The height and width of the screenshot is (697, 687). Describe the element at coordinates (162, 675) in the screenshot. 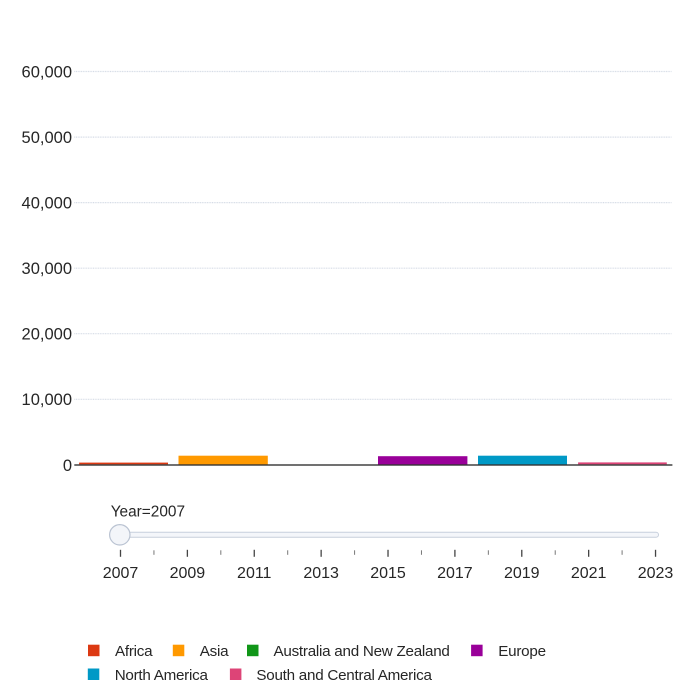

I see `svg-text: North America` at that location.